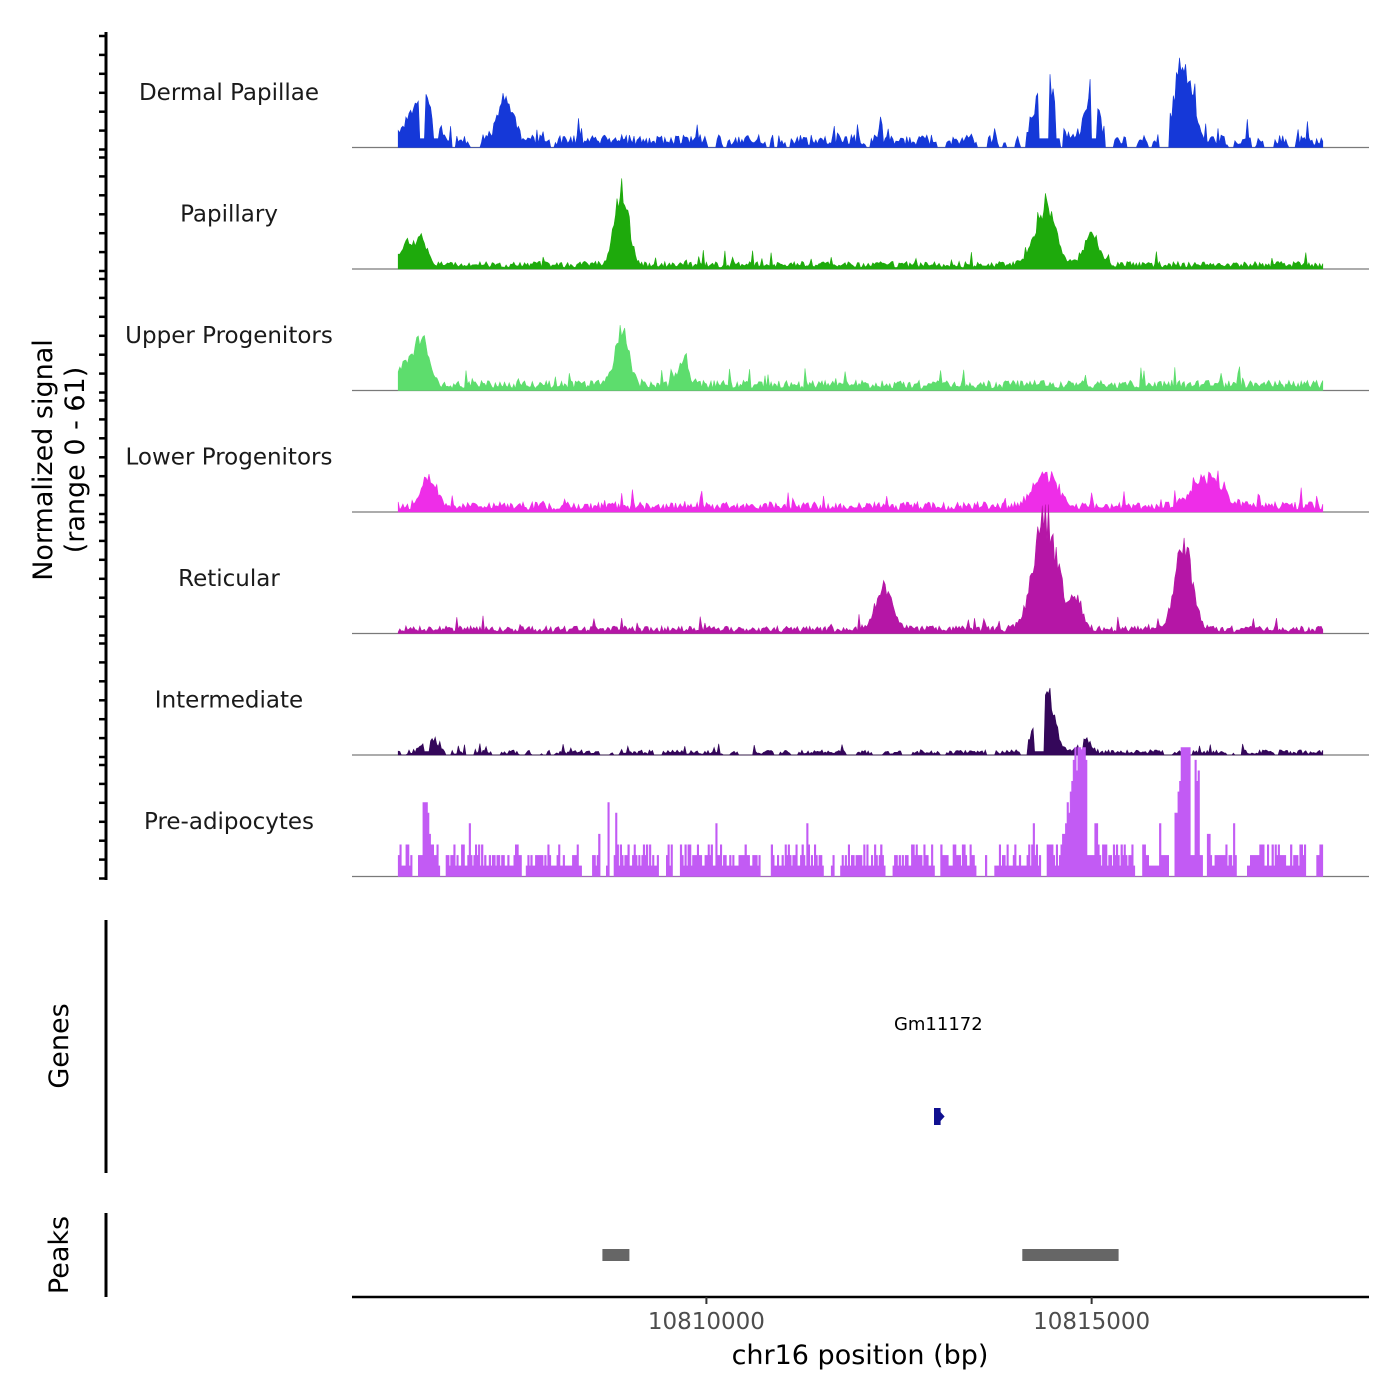 The image size is (1400, 1400). I want to click on x-axis-ticks: 10810000 10815000, so click(899, 1316).